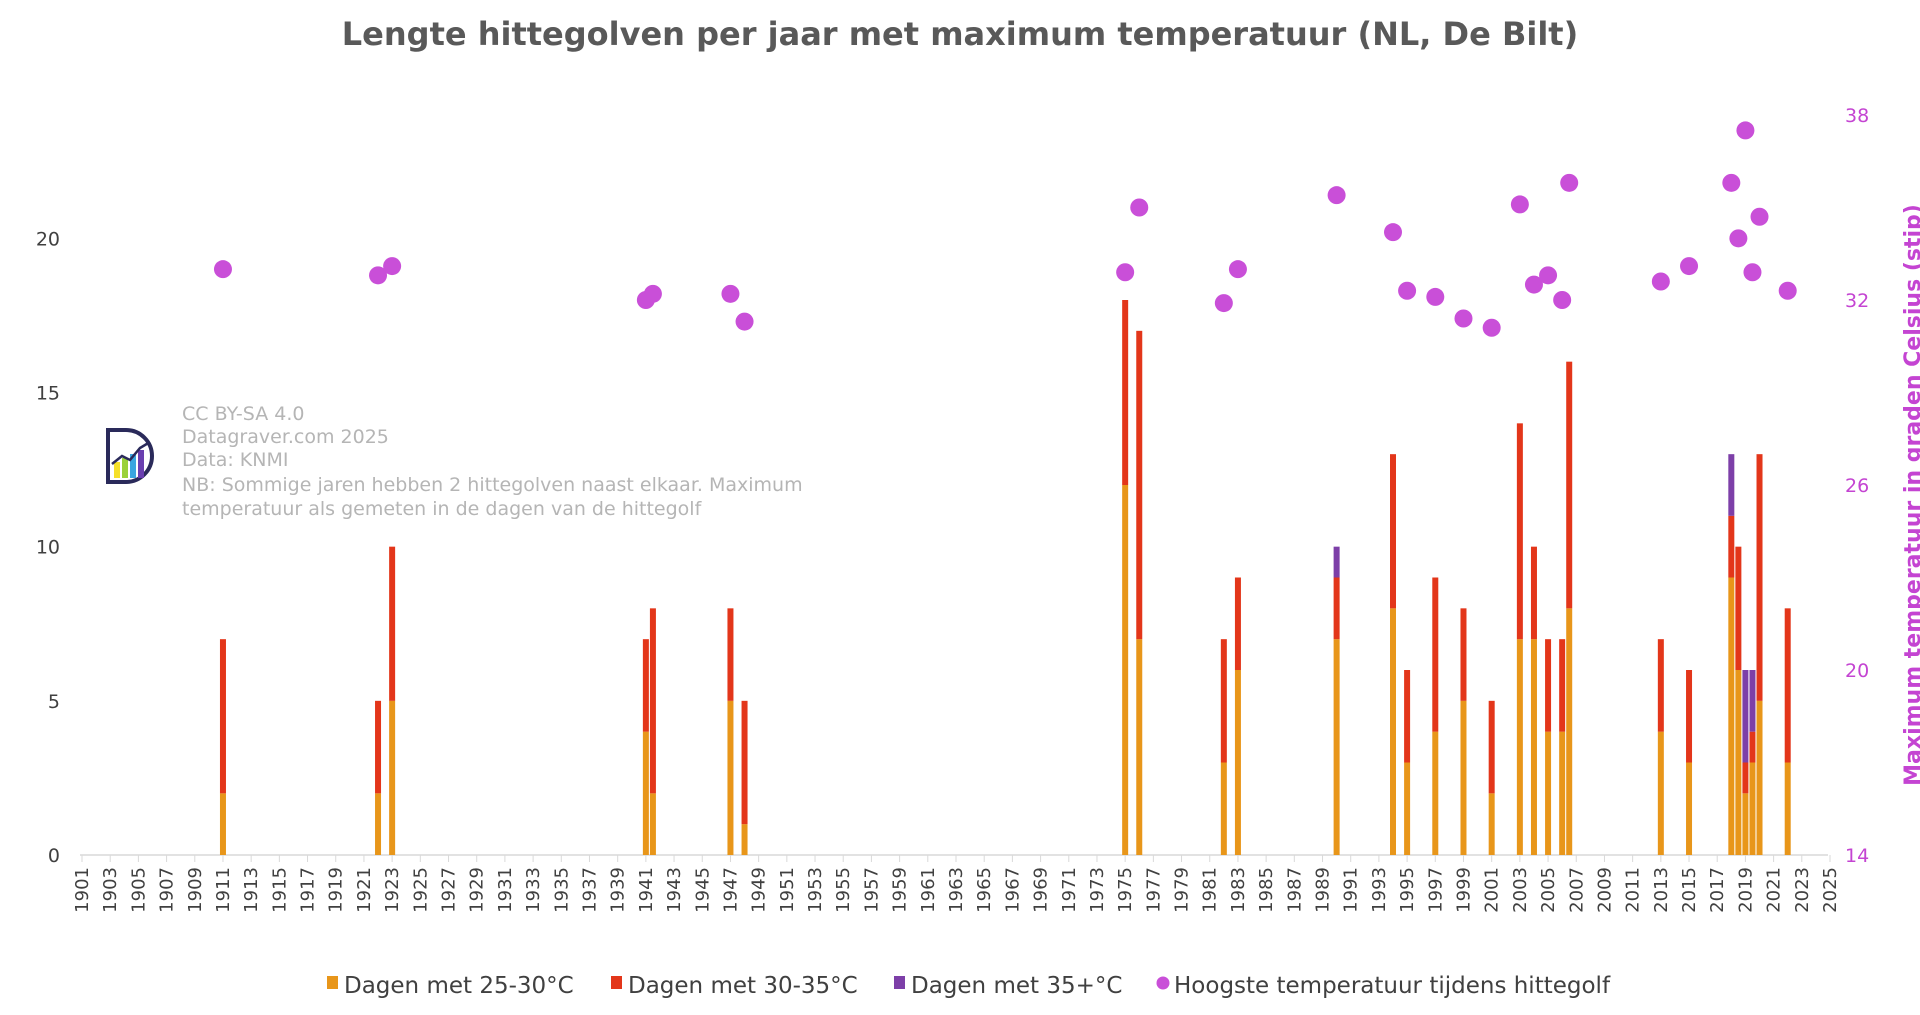 This screenshot has width=1920, height=1015. Describe the element at coordinates (1576, 890) in the screenshot. I see `x-tick-label: 2007` at that location.